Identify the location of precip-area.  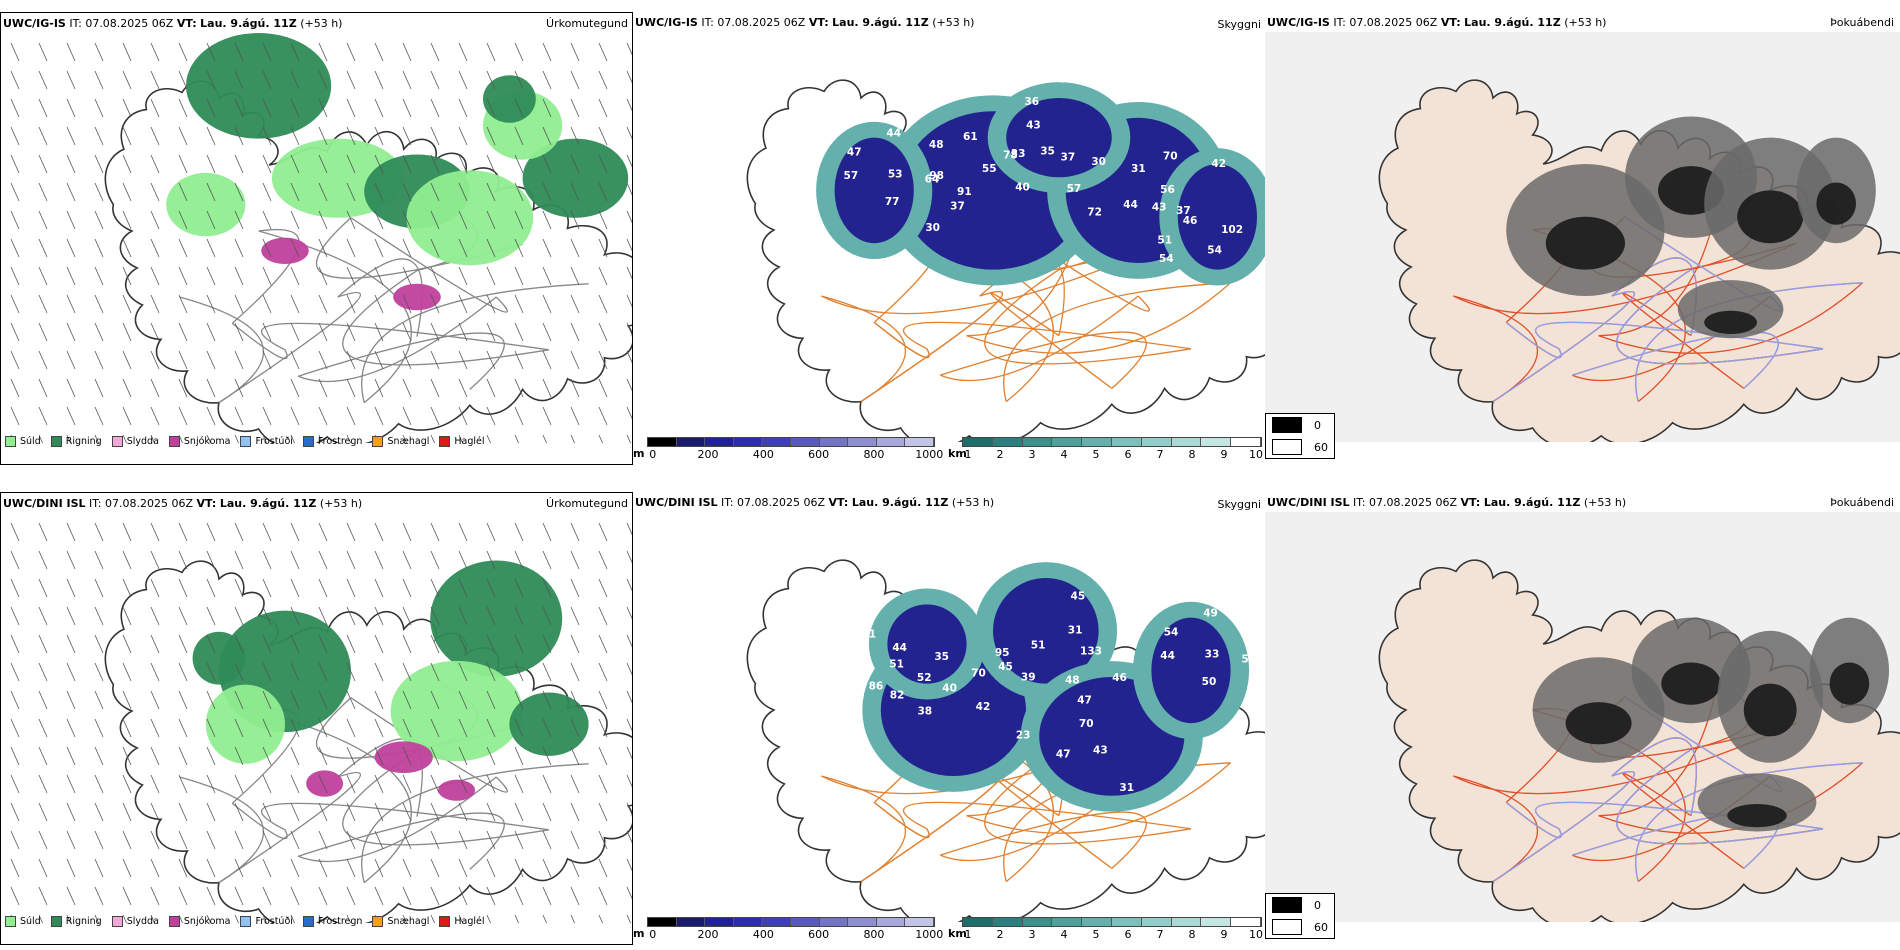
(325, 783).